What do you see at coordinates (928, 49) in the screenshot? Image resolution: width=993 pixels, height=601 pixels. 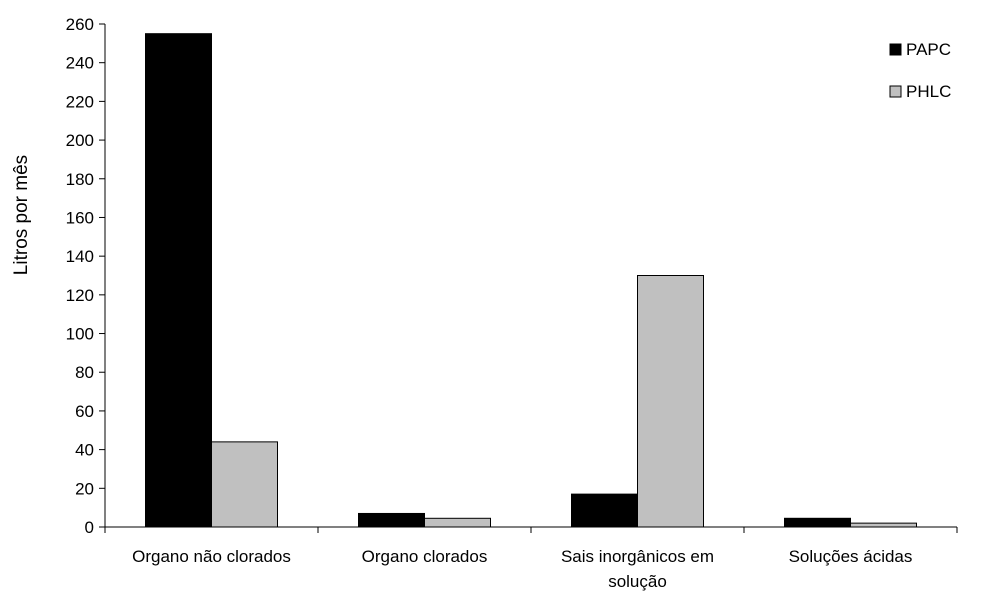 I see `legend-label-papc: PAPC` at bounding box center [928, 49].